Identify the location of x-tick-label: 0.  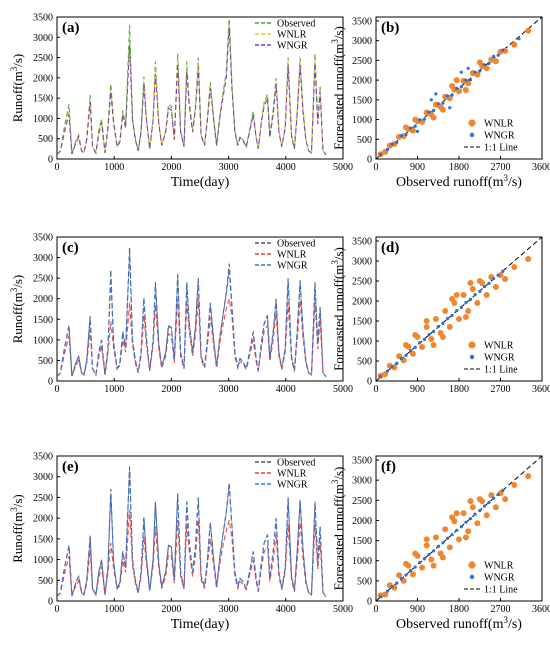
(57, 389).